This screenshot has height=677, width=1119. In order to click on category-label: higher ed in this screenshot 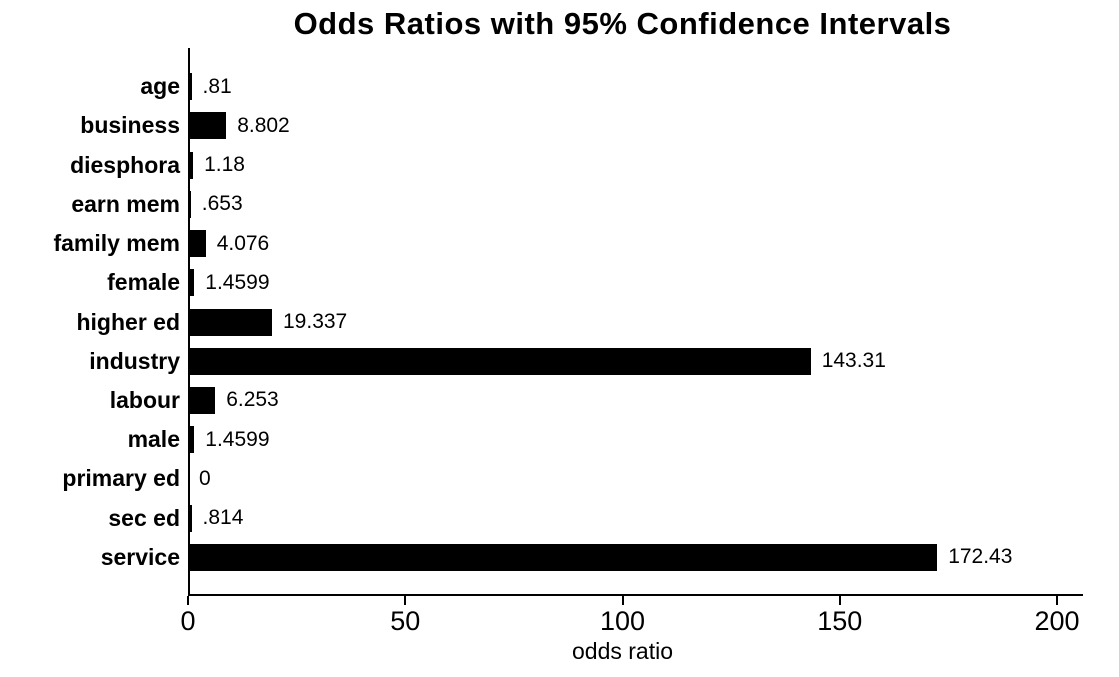, I will do `click(128, 321)`.